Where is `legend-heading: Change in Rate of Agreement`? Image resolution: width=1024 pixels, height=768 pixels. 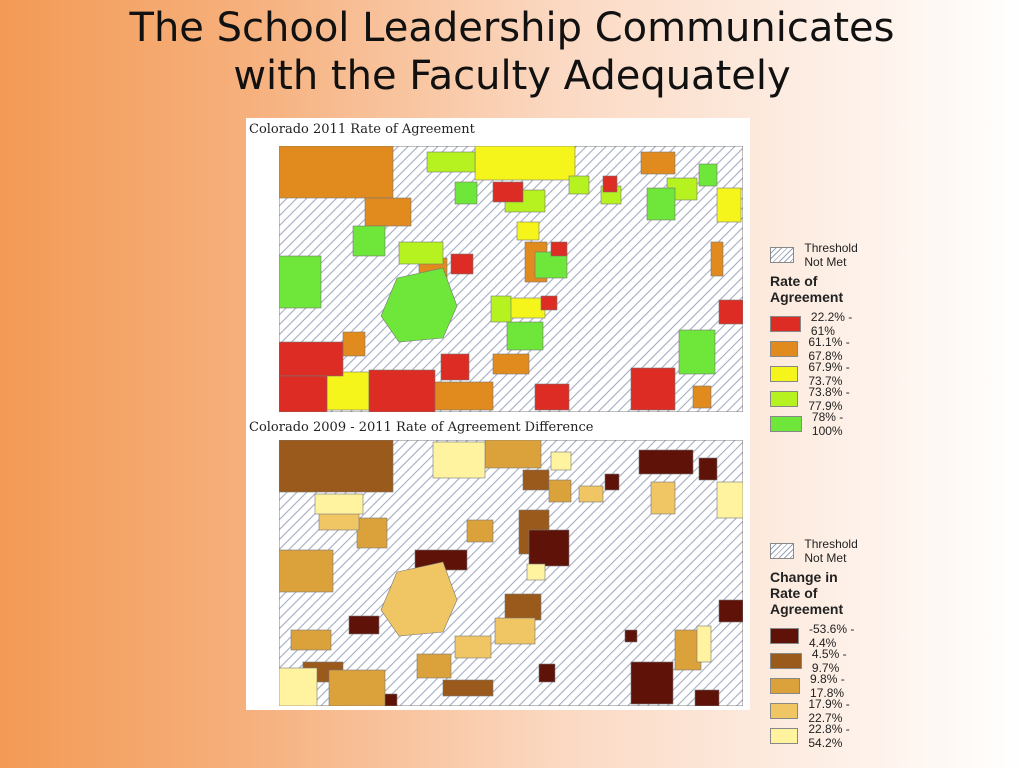 legend-heading: Change in Rate of Agreement is located at coordinates (807, 593).